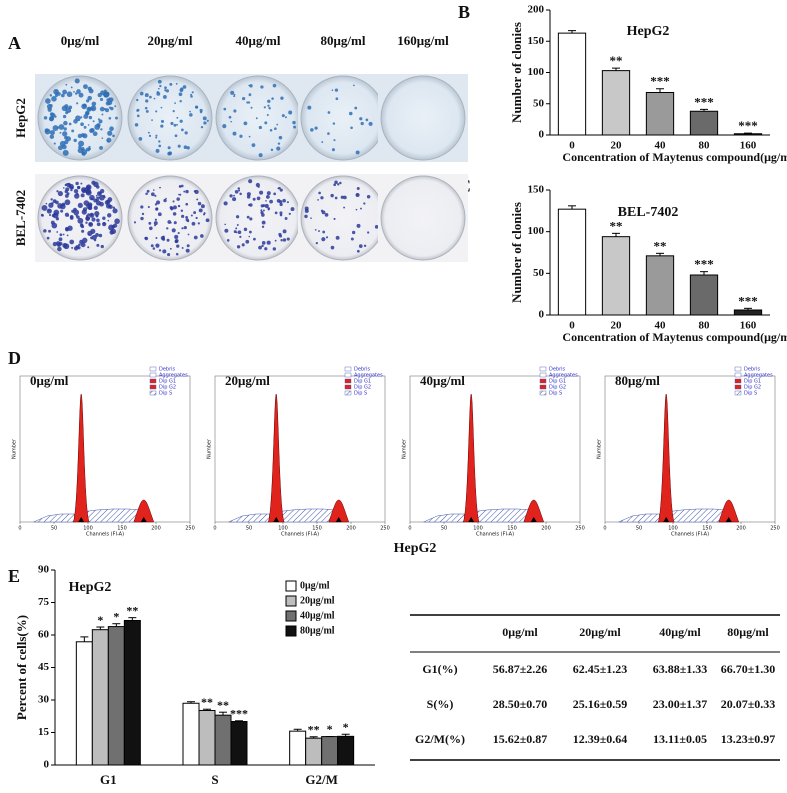  What do you see at coordinates (600, 739) in the screenshot?
I see `table-cell: 12.39±0.64` at bounding box center [600, 739].